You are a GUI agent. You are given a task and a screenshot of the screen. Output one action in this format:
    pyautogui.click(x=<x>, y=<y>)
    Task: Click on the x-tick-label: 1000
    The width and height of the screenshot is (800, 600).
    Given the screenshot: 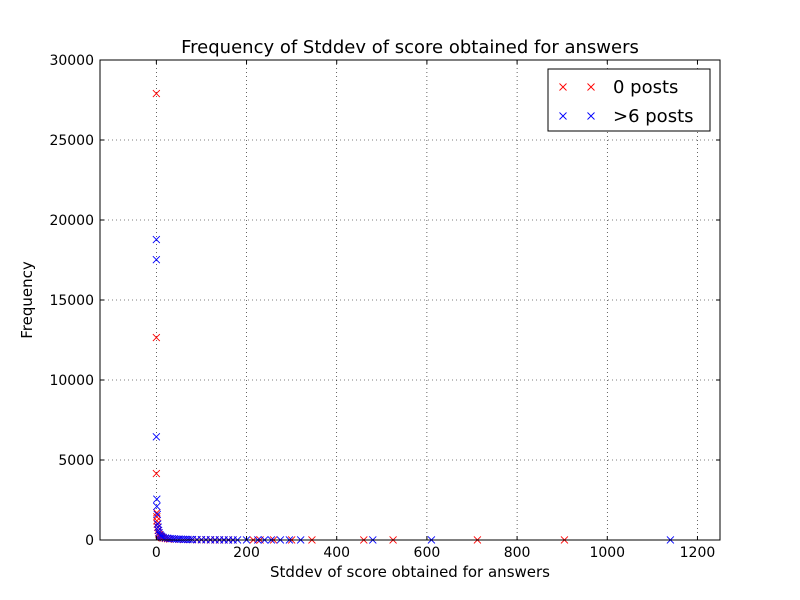 What is the action you would take?
    pyautogui.click(x=607, y=553)
    